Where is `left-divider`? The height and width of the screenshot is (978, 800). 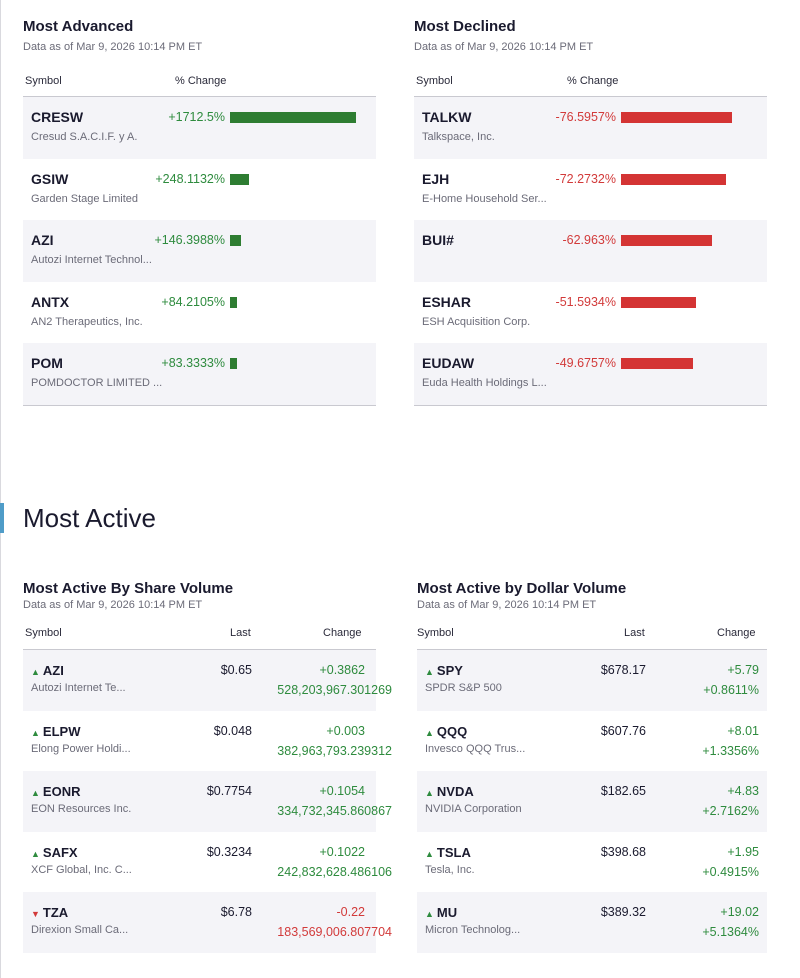 left-divider is located at coordinates (0, 489).